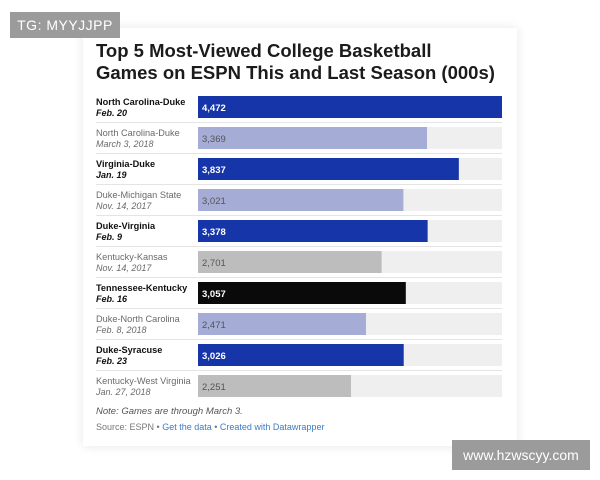 The height and width of the screenshot is (480, 600). Describe the element at coordinates (144, 381) in the screenshot. I see `bar-label: Kentucky-West Virginia` at that location.